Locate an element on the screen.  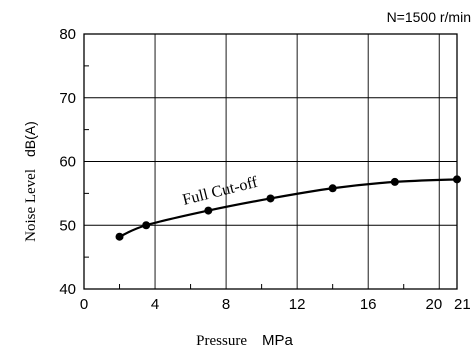
x-axis-unit: MPa is located at coordinates (278, 340).